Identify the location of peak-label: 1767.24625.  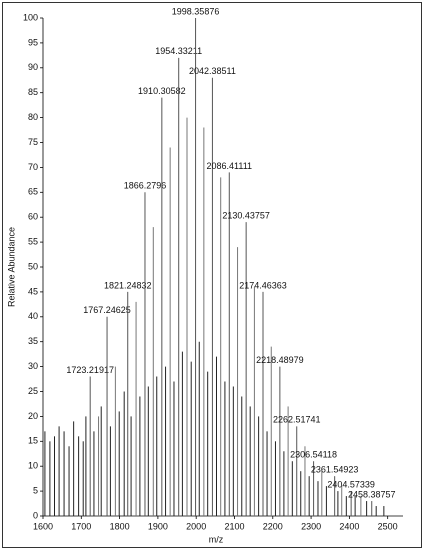
(107, 310).